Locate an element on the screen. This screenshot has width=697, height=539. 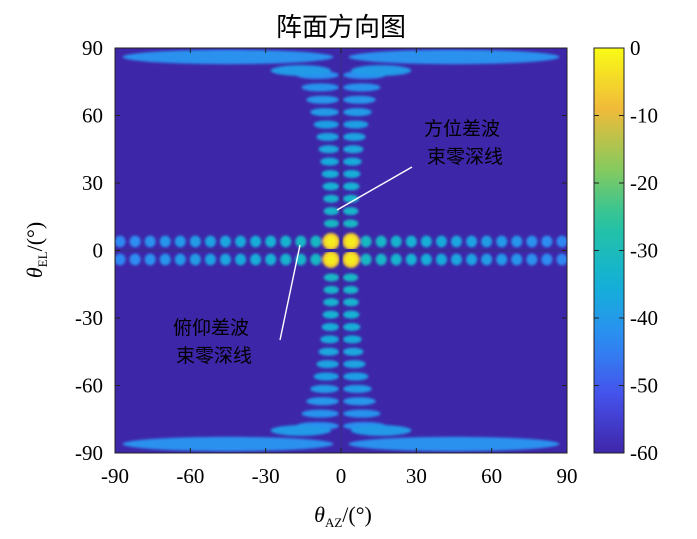
colorbar: 0 -10 -20 -30 -40 -50 -60 is located at coordinates (625, 250).